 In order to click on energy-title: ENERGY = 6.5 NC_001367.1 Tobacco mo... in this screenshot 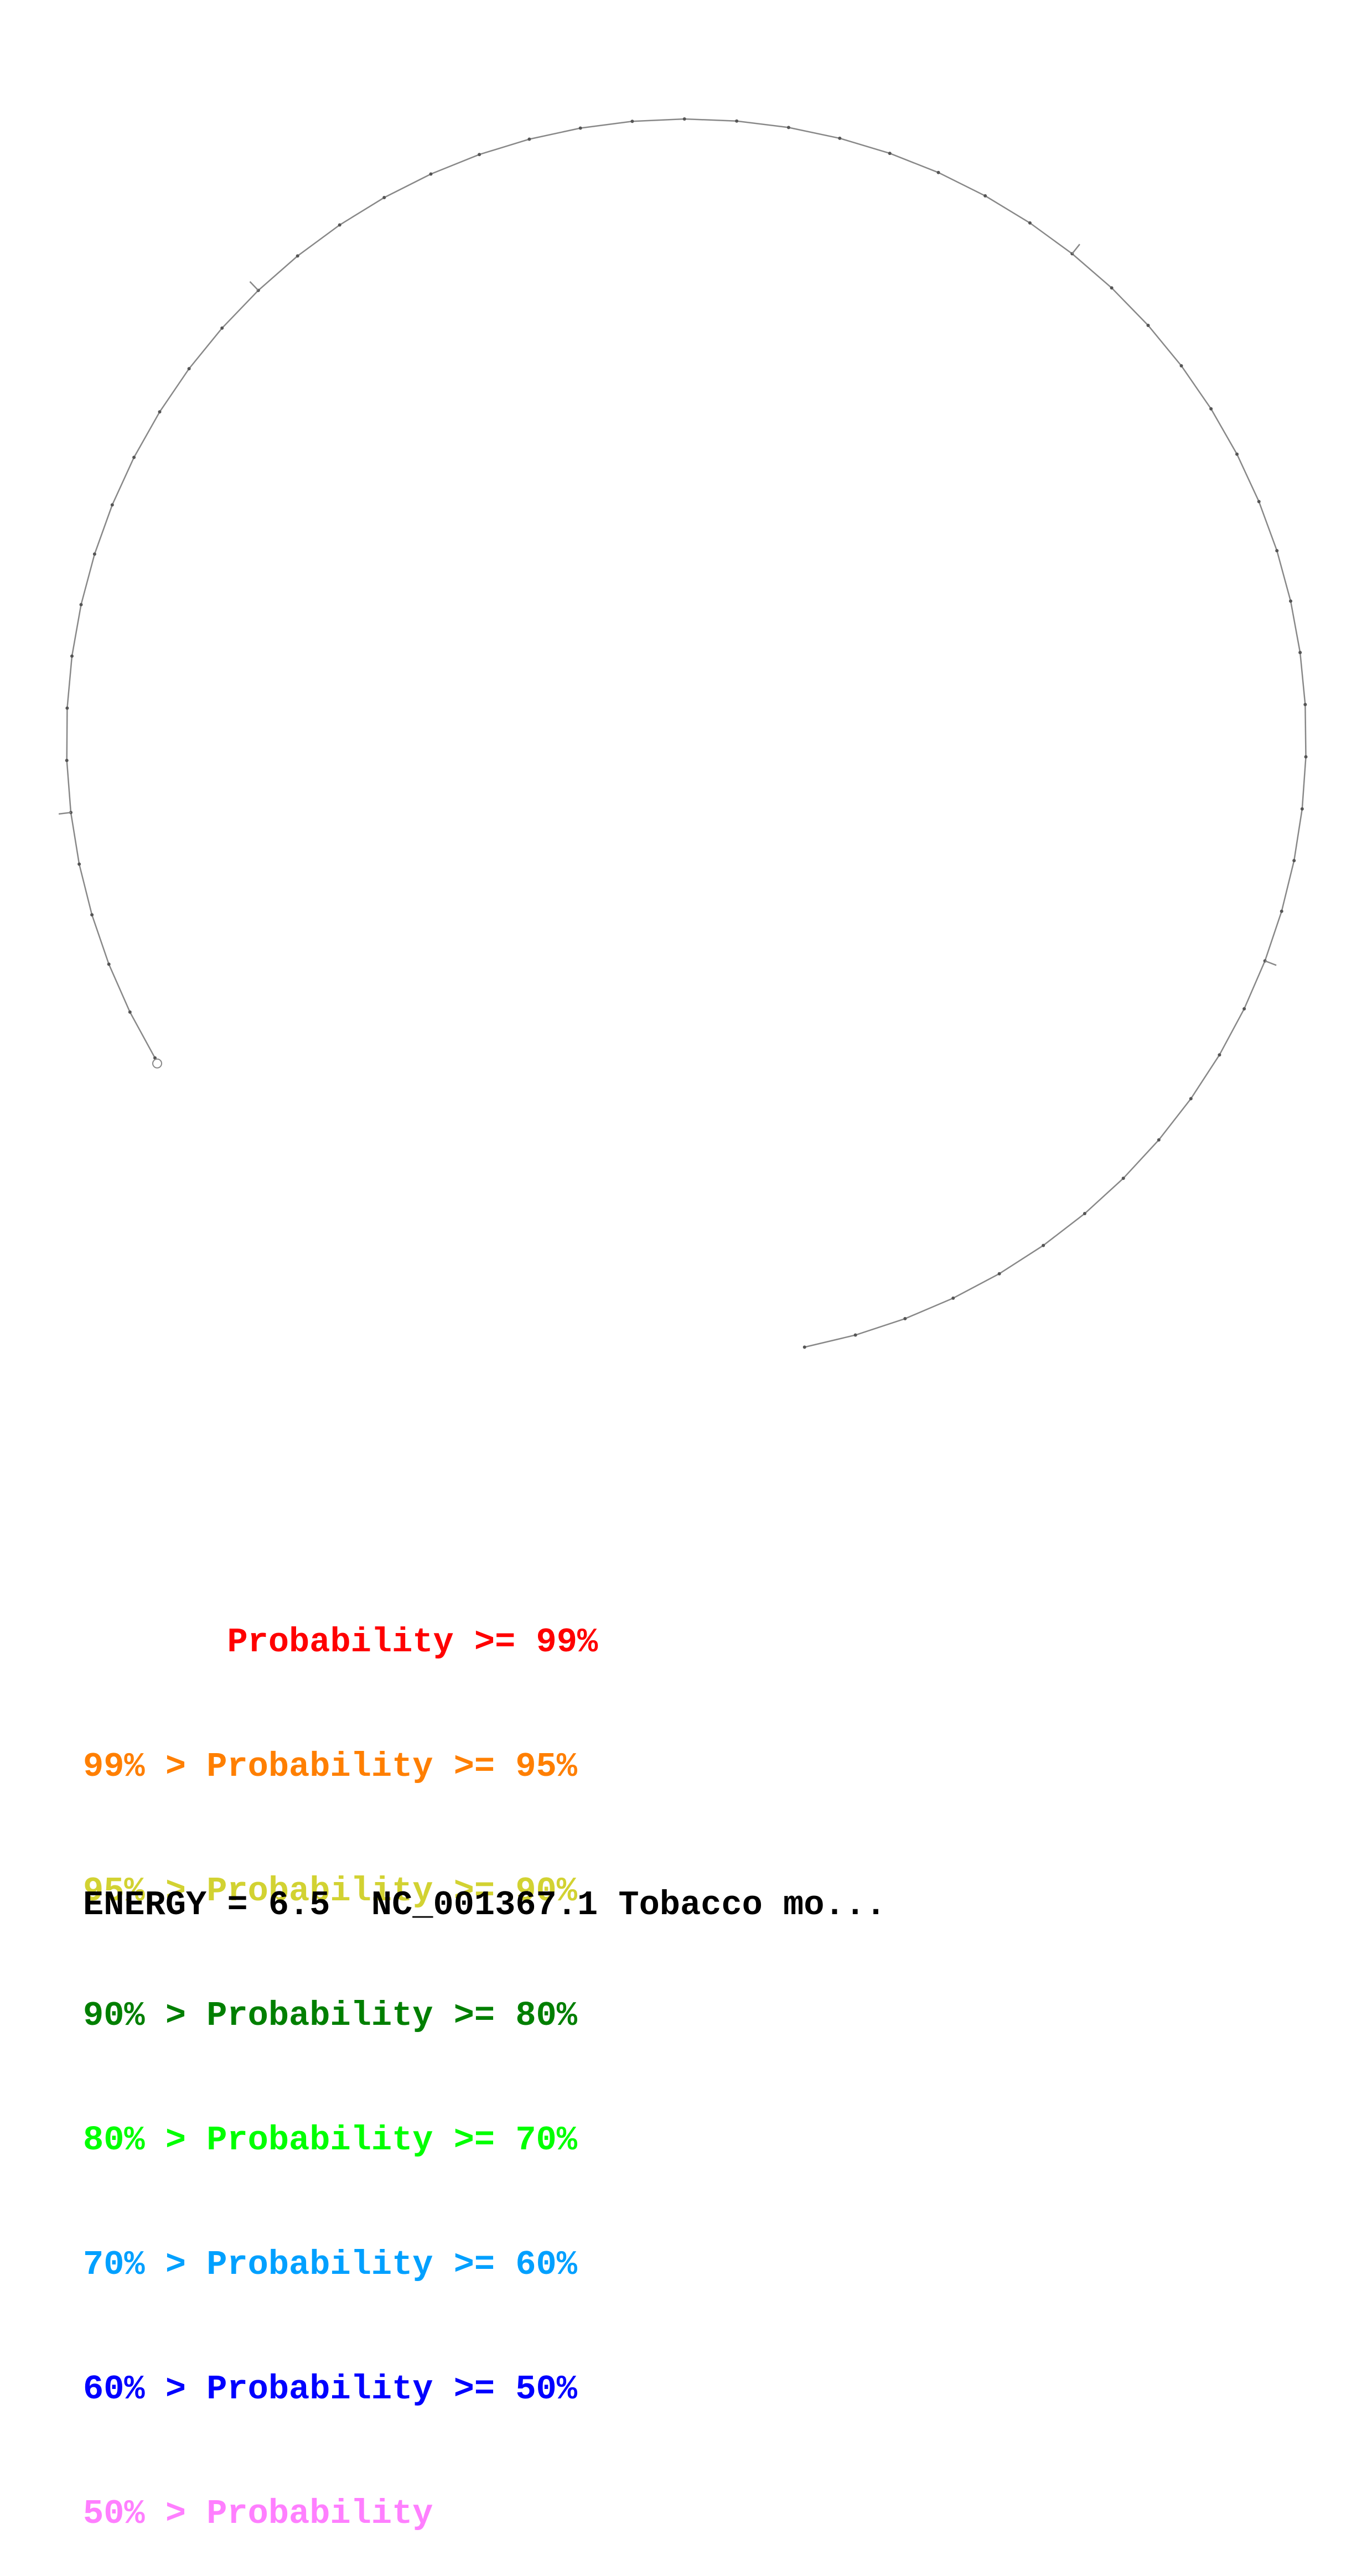, I will do `click(485, 1905)`.